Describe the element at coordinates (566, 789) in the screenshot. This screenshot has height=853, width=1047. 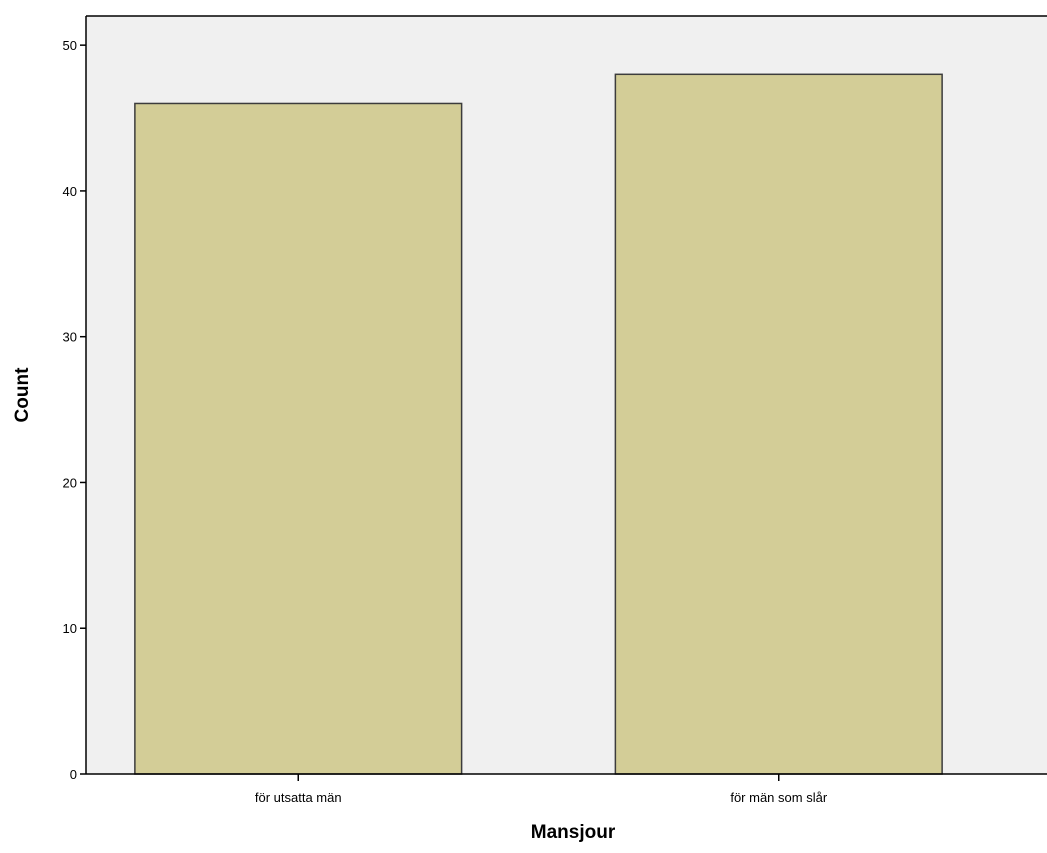
I see `x-axis: för utsatta män för män som slår` at that location.